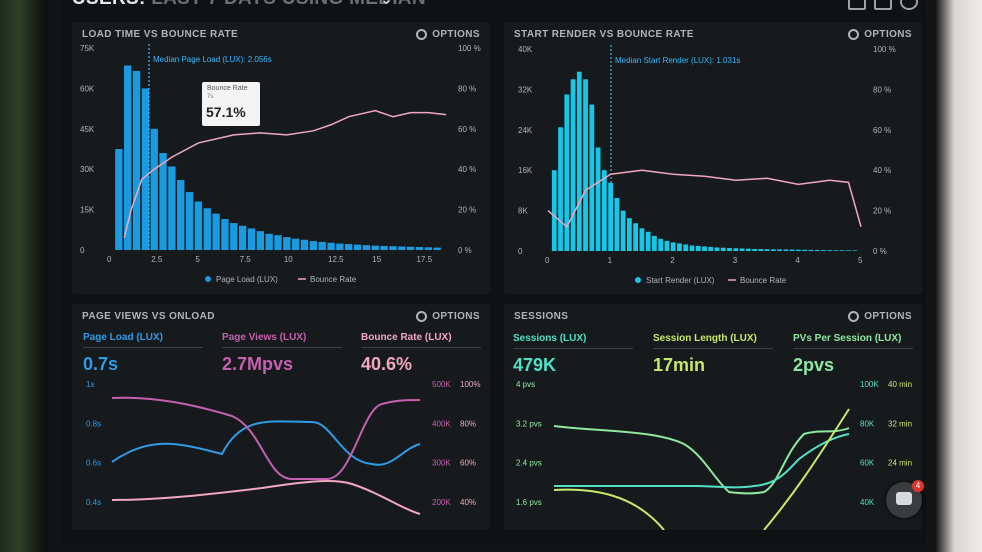 The height and width of the screenshot is (552, 982). I want to click on y2-tick-label: 40K, so click(867, 502).